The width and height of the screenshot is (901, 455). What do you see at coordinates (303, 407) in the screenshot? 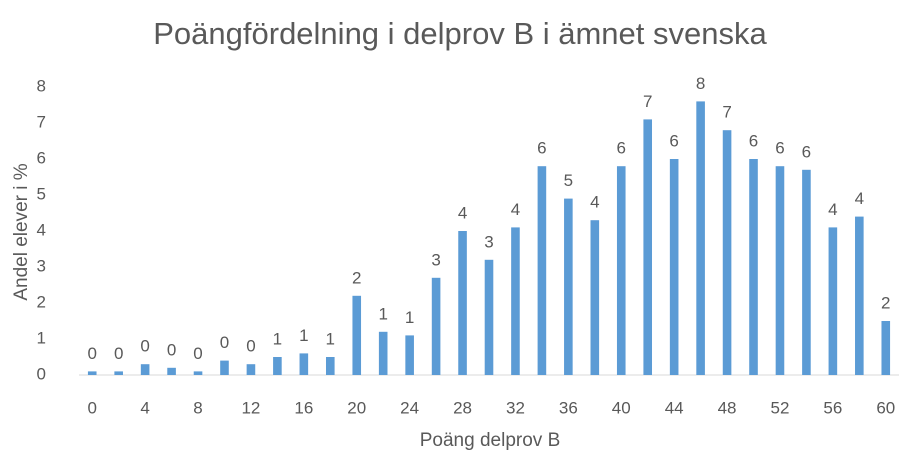
I see `x-tick-label: 16` at bounding box center [303, 407].